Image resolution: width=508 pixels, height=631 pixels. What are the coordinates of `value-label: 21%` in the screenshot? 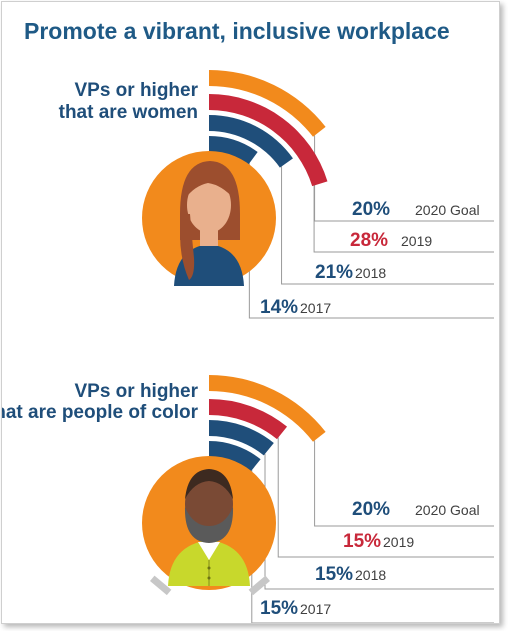 It's located at (334, 272).